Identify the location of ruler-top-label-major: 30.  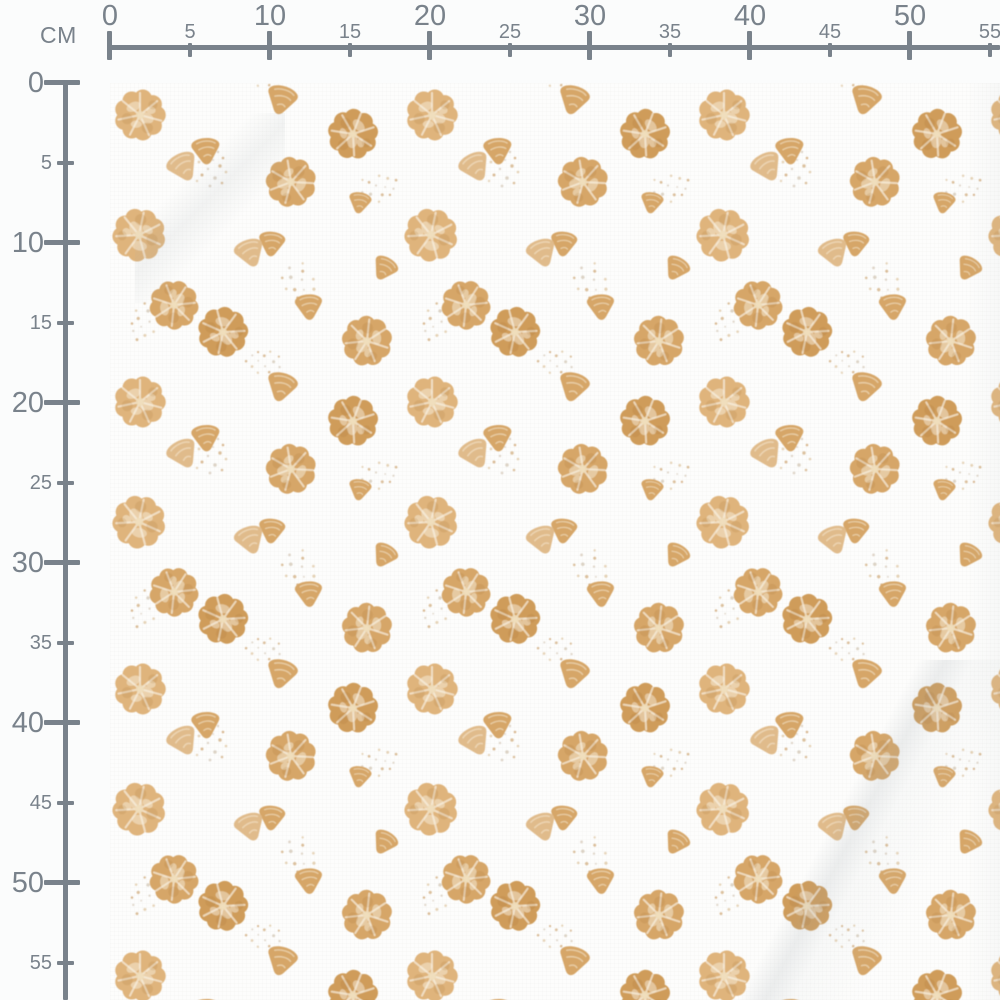
(590, 16).